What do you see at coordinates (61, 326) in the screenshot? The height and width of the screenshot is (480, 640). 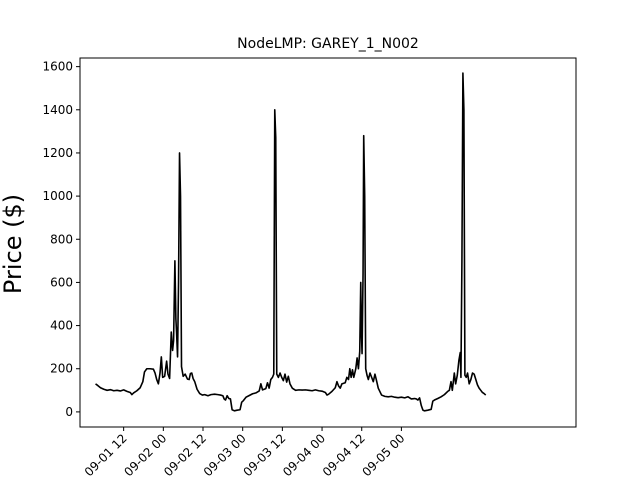 I see `y-tick-label: 400` at bounding box center [61, 326].